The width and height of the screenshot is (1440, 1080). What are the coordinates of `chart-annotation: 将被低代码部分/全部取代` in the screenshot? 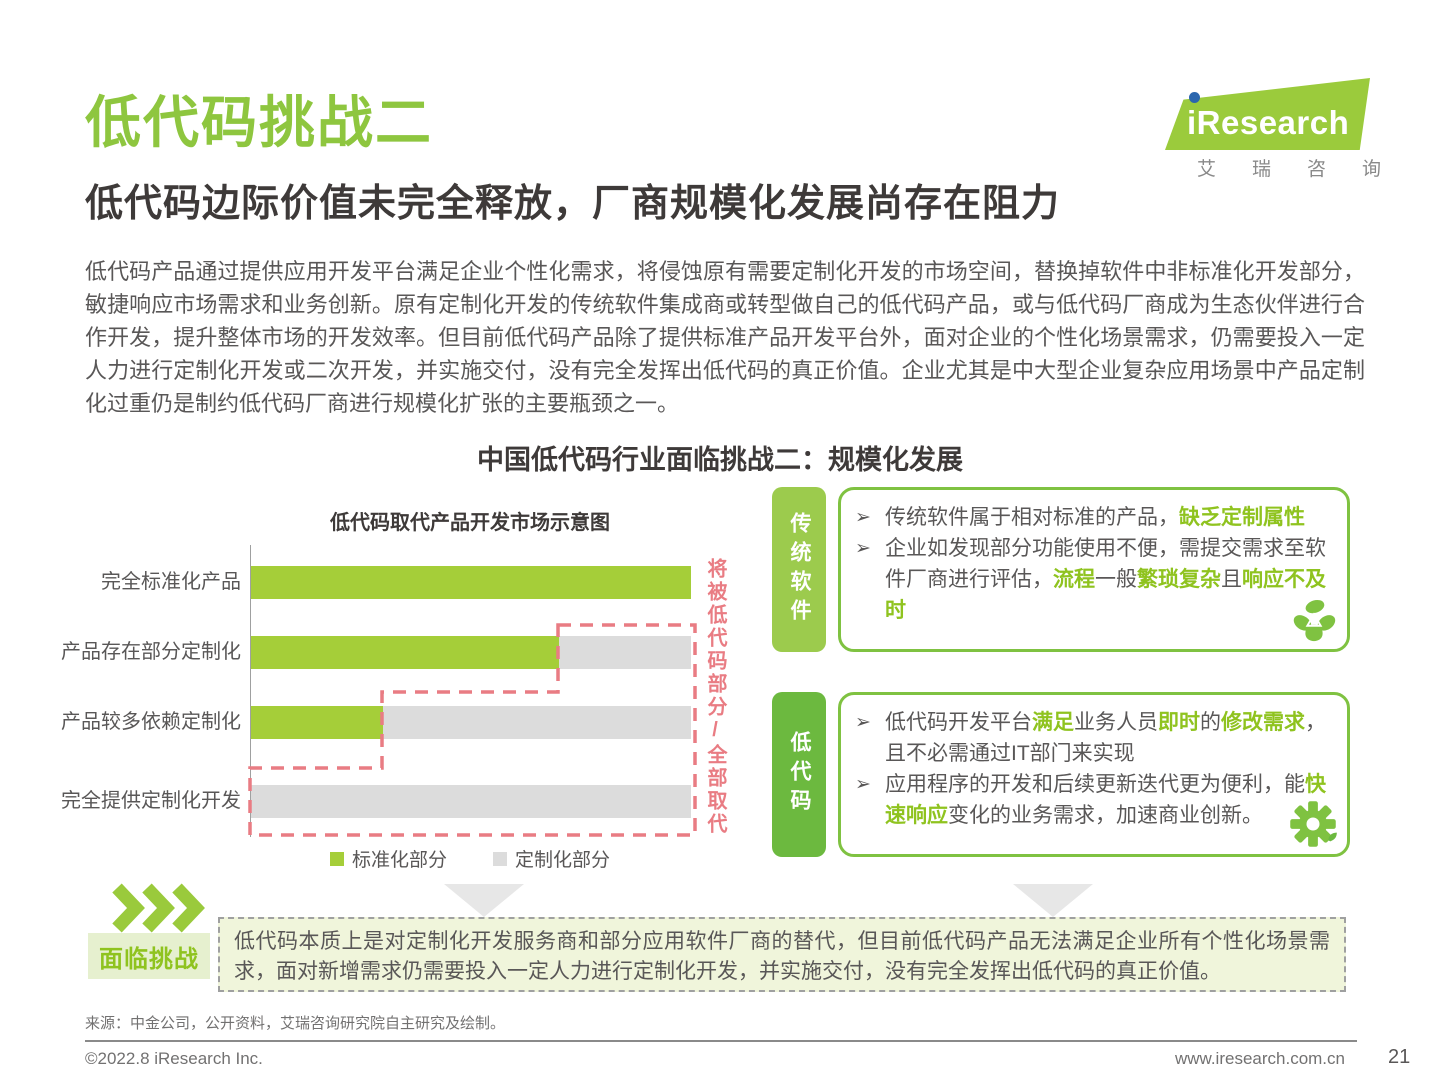 It's located at (715, 697).